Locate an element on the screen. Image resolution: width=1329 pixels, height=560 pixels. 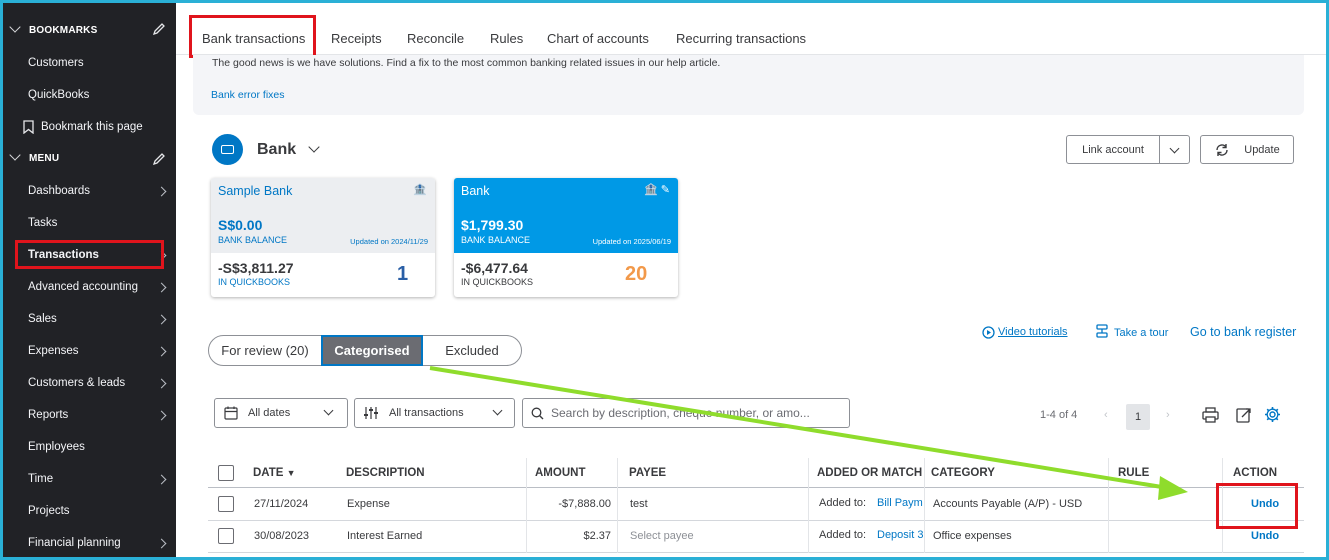
cell-date: 27/11/2024 is located at coordinates (281, 504).